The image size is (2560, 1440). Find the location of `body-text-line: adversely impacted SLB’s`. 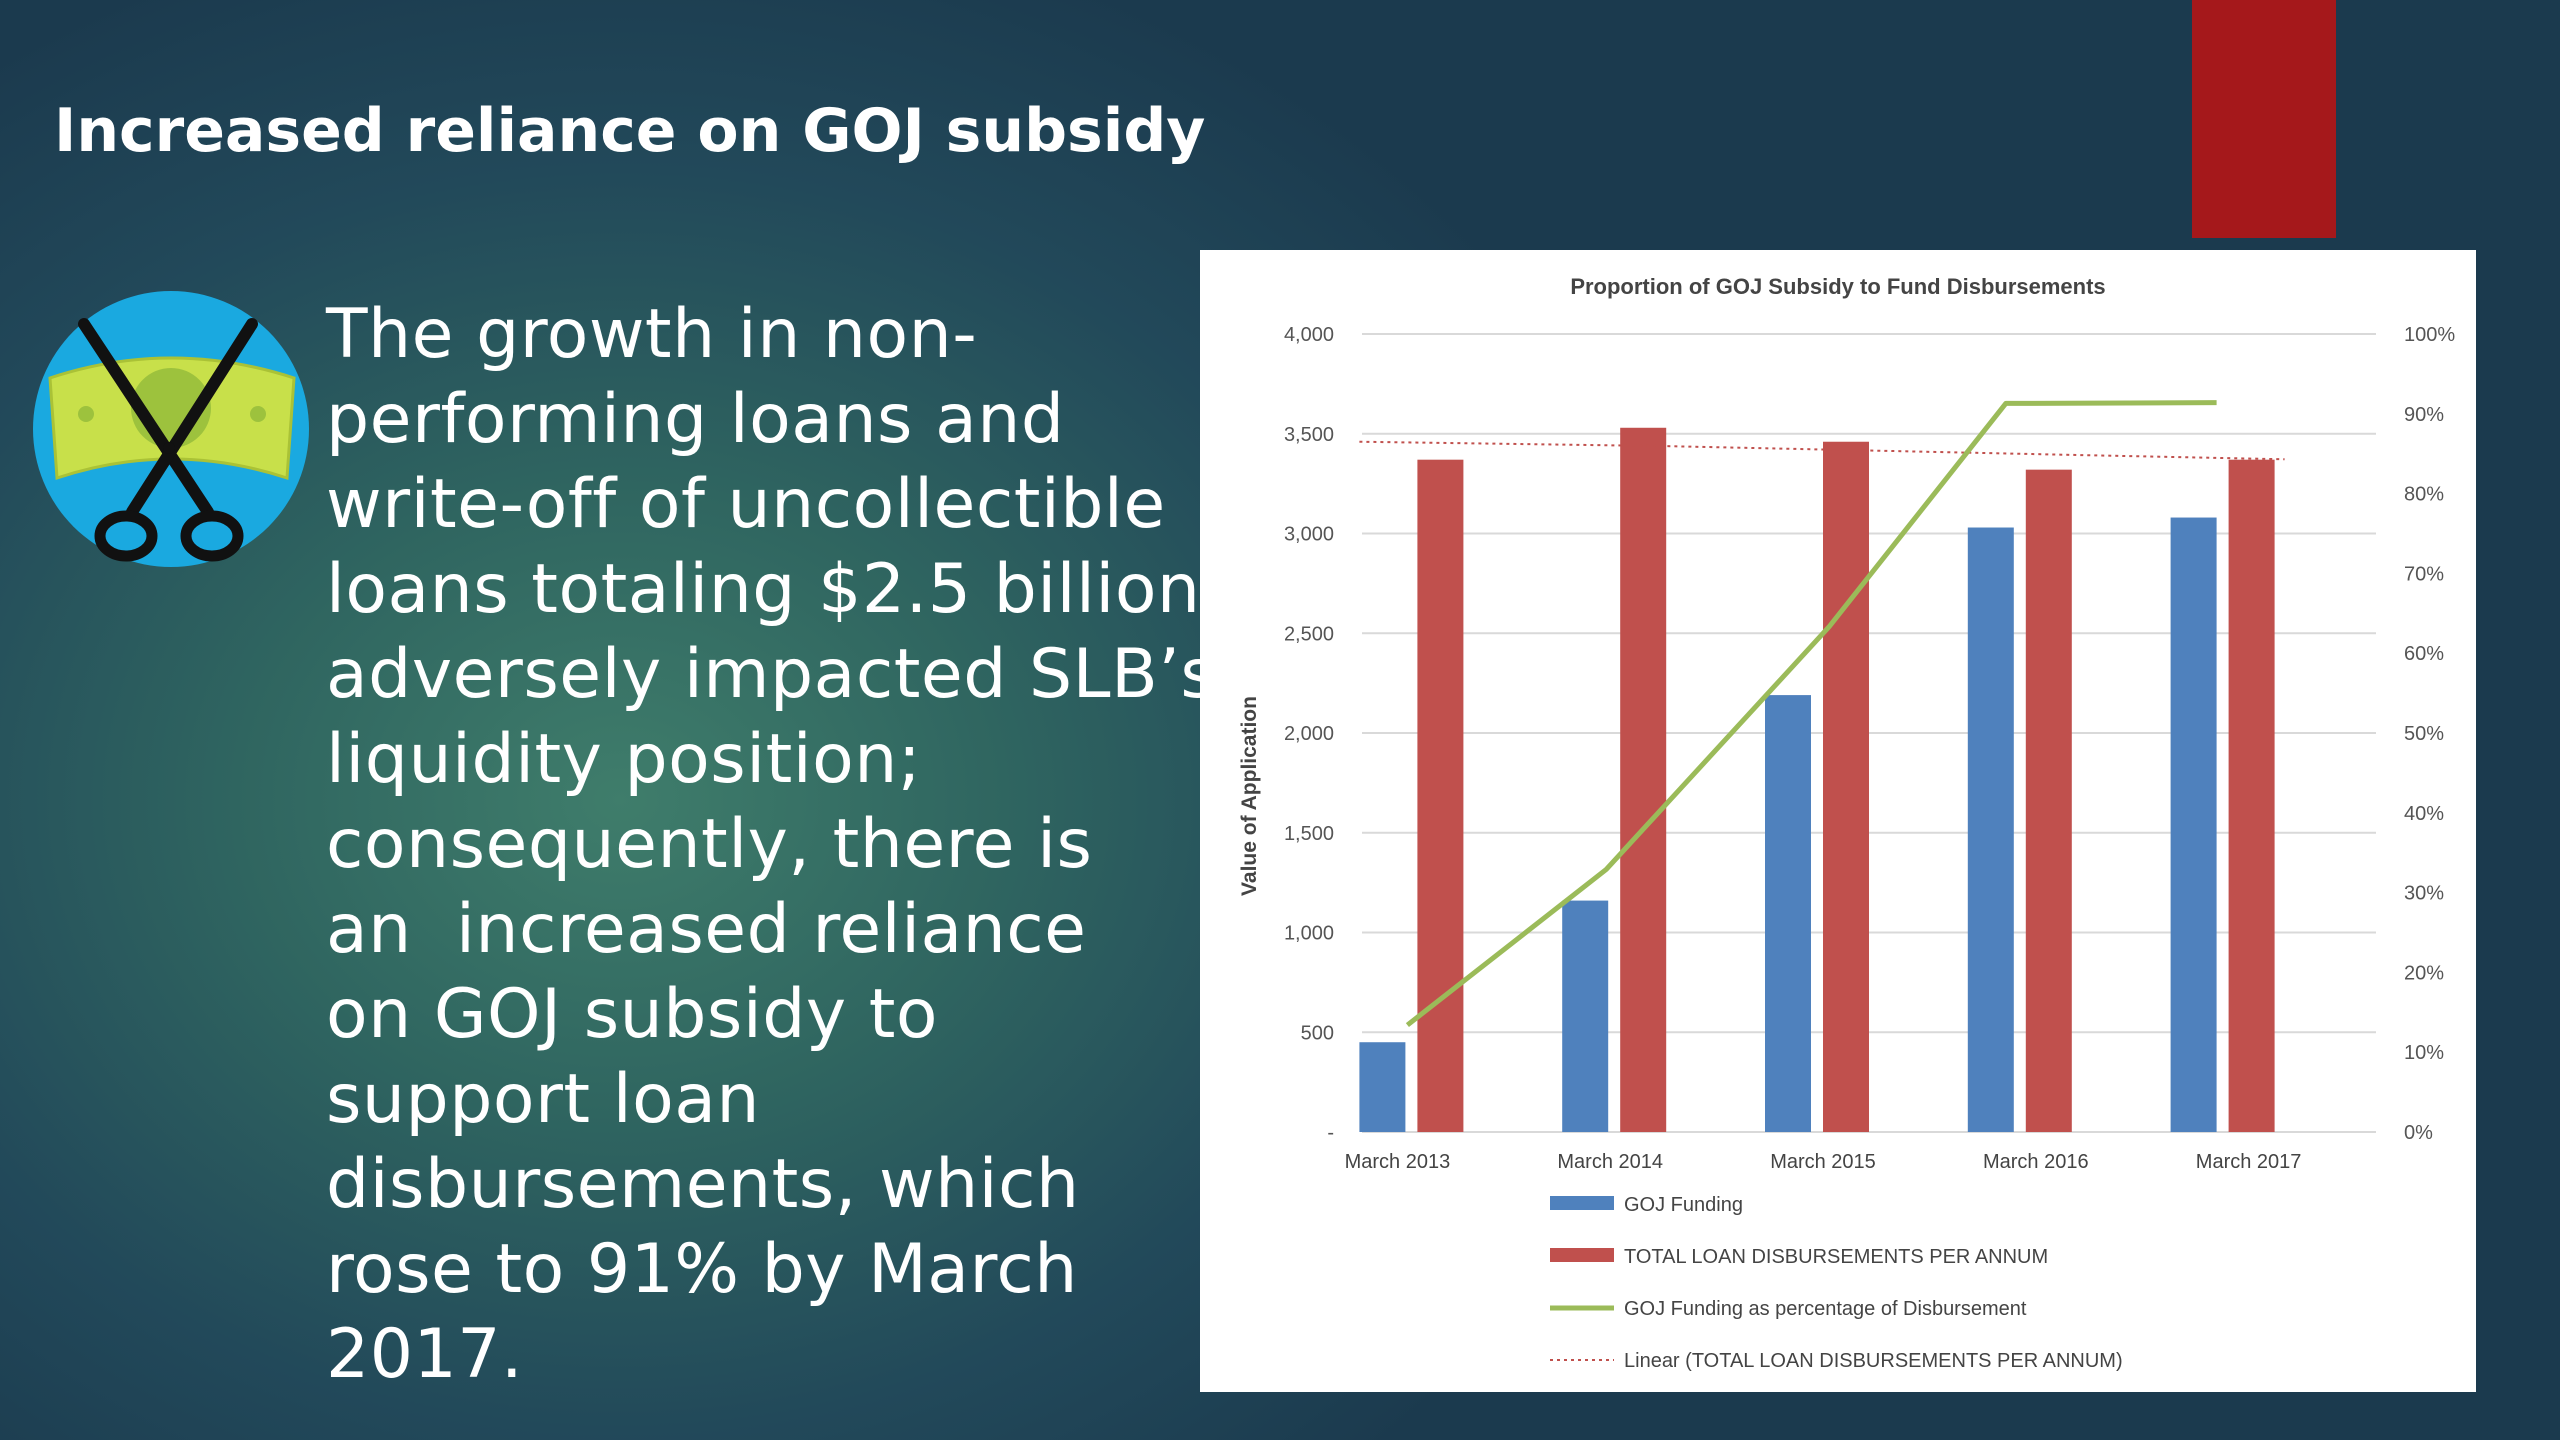

body-text-line: adversely impacted SLB’s is located at coordinates (771, 674).